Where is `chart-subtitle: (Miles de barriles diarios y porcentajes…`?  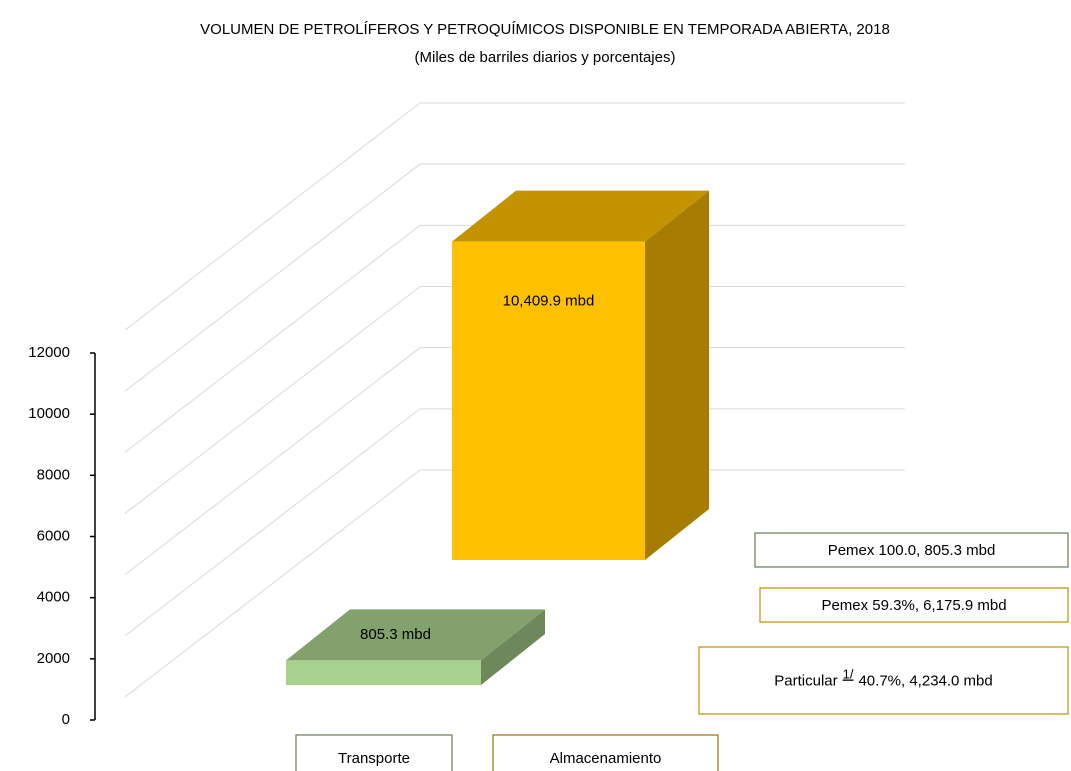 chart-subtitle: (Miles de barriles diarios y porcentajes… is located at coordinates (545, 57).